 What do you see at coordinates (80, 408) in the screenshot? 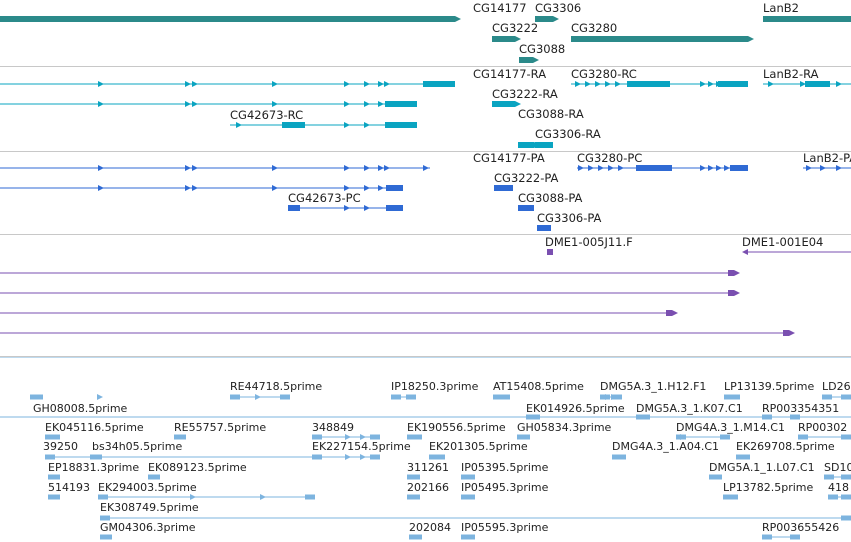
I see `feature-label: GH08008.5prime` at bounding box center [80, 408].